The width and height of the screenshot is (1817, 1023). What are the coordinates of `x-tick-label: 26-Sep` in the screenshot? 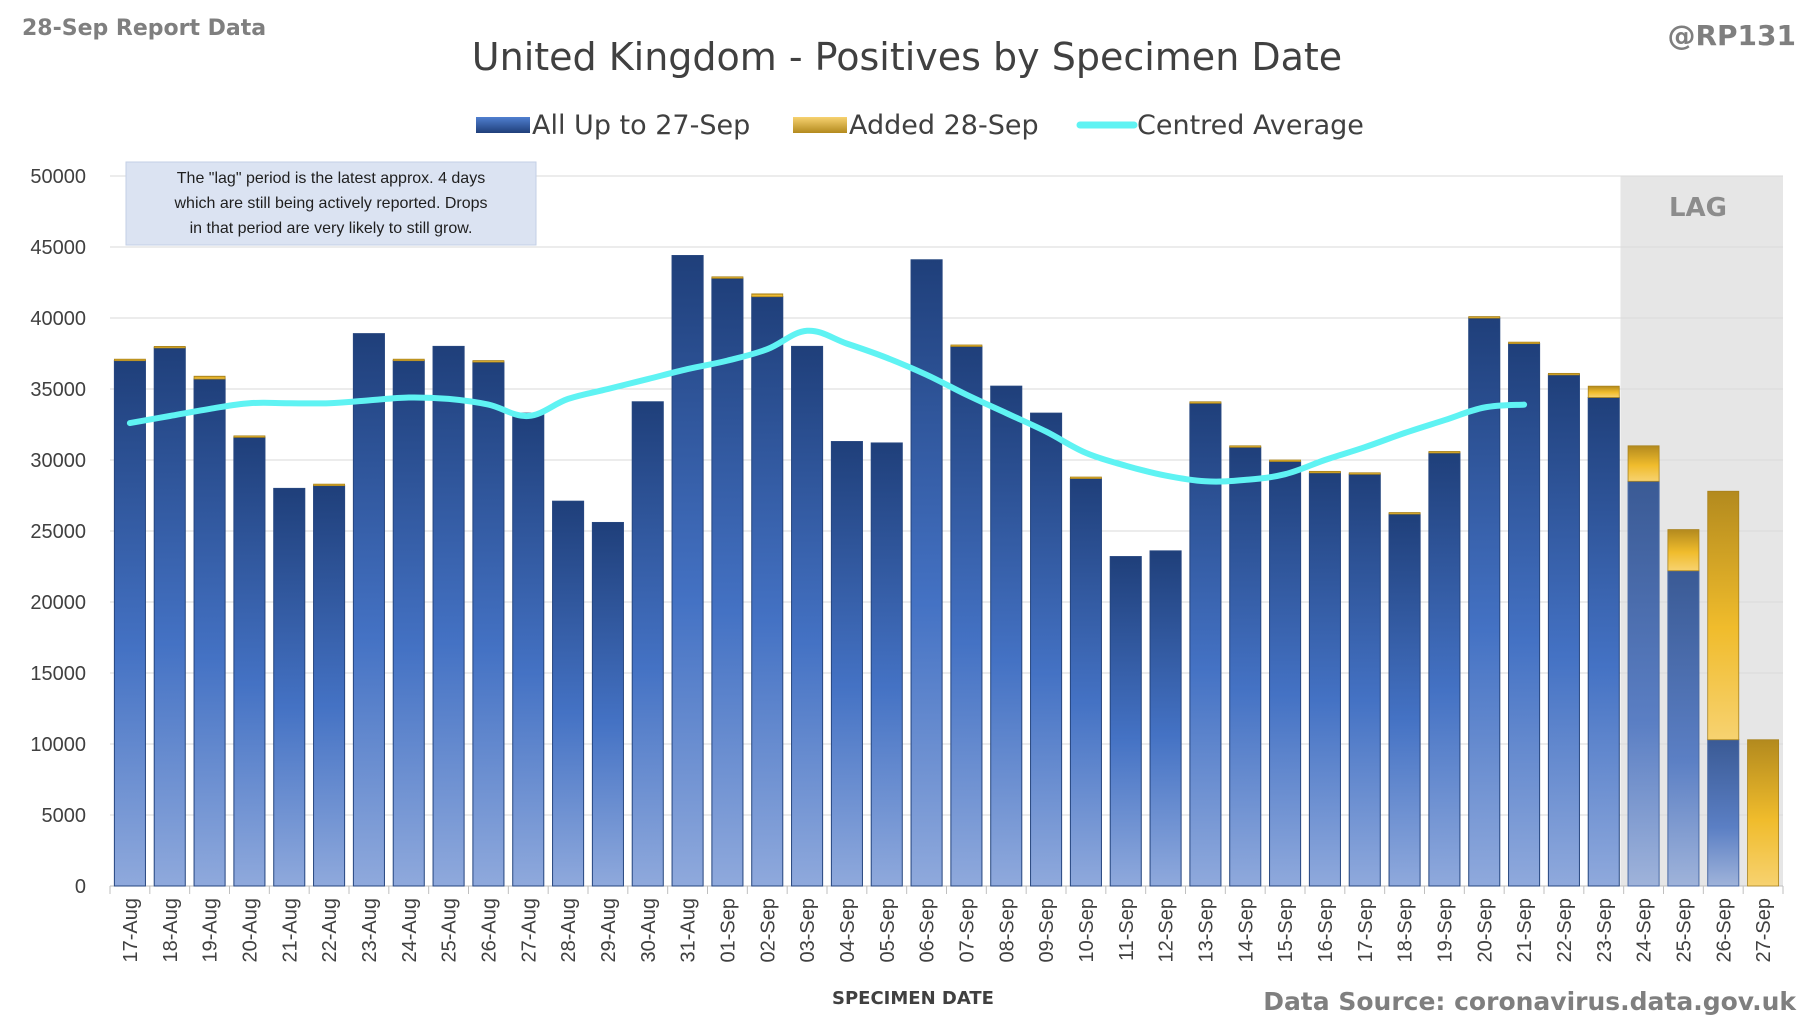 It's located at (1724, 930).